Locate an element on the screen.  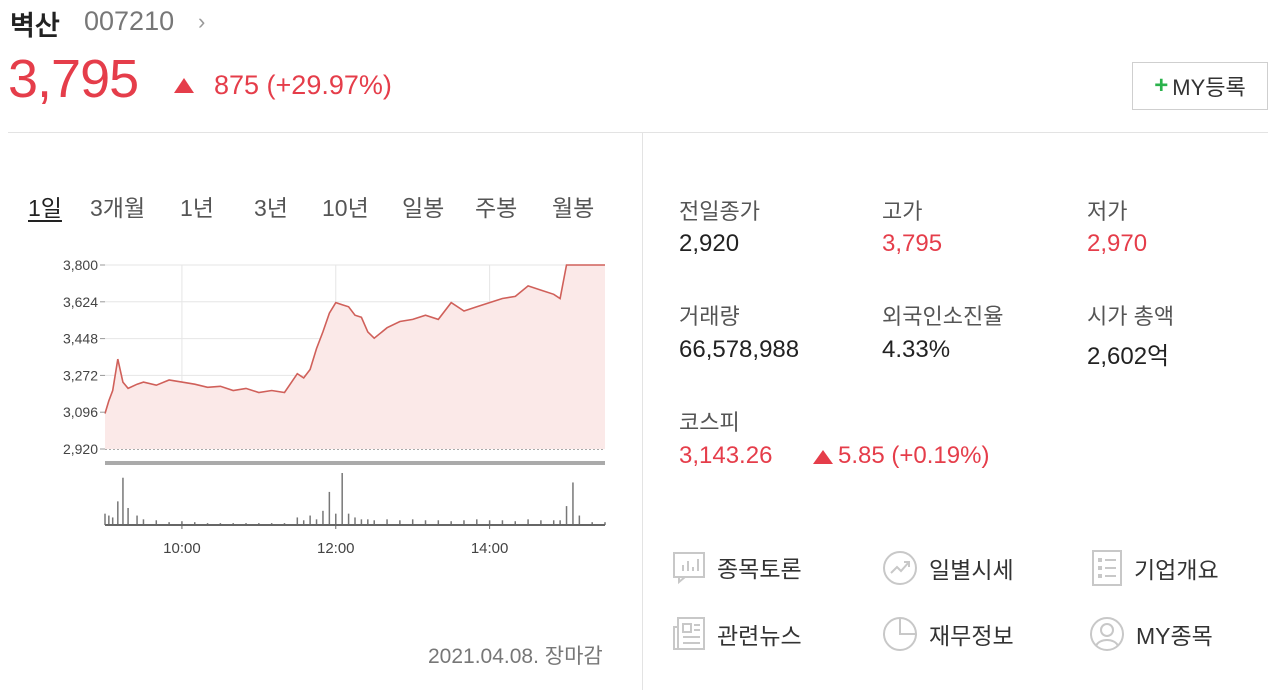
tab-3y: 3년 is located at coordinates (271, 208).